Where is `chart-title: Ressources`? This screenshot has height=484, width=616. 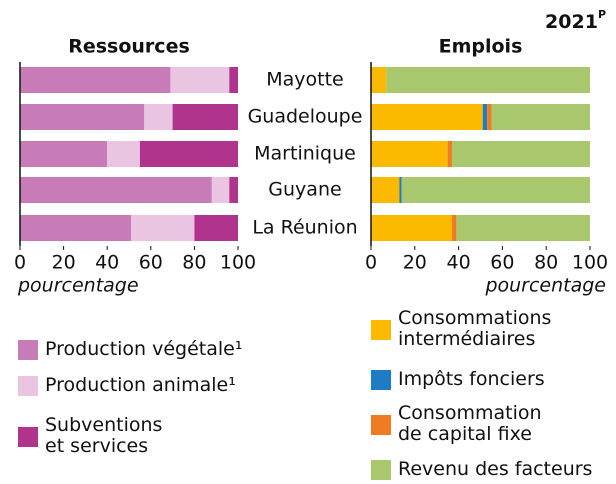 chart-title: Ressources is located at coordinates (129, 47).